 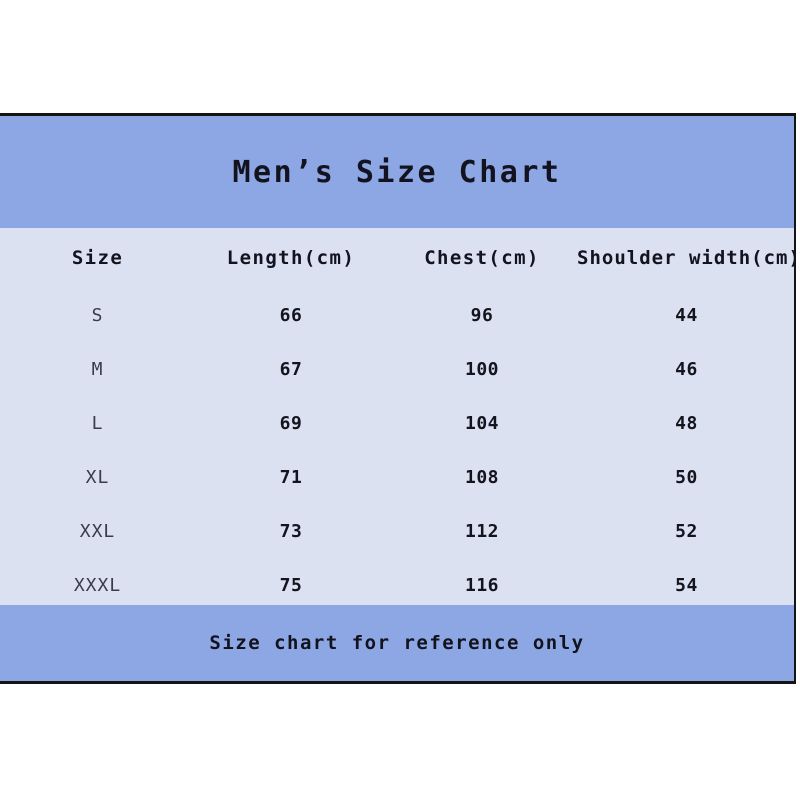 I want to click on title-banner: Men’s Size Chart, so click(x=397, y=172).